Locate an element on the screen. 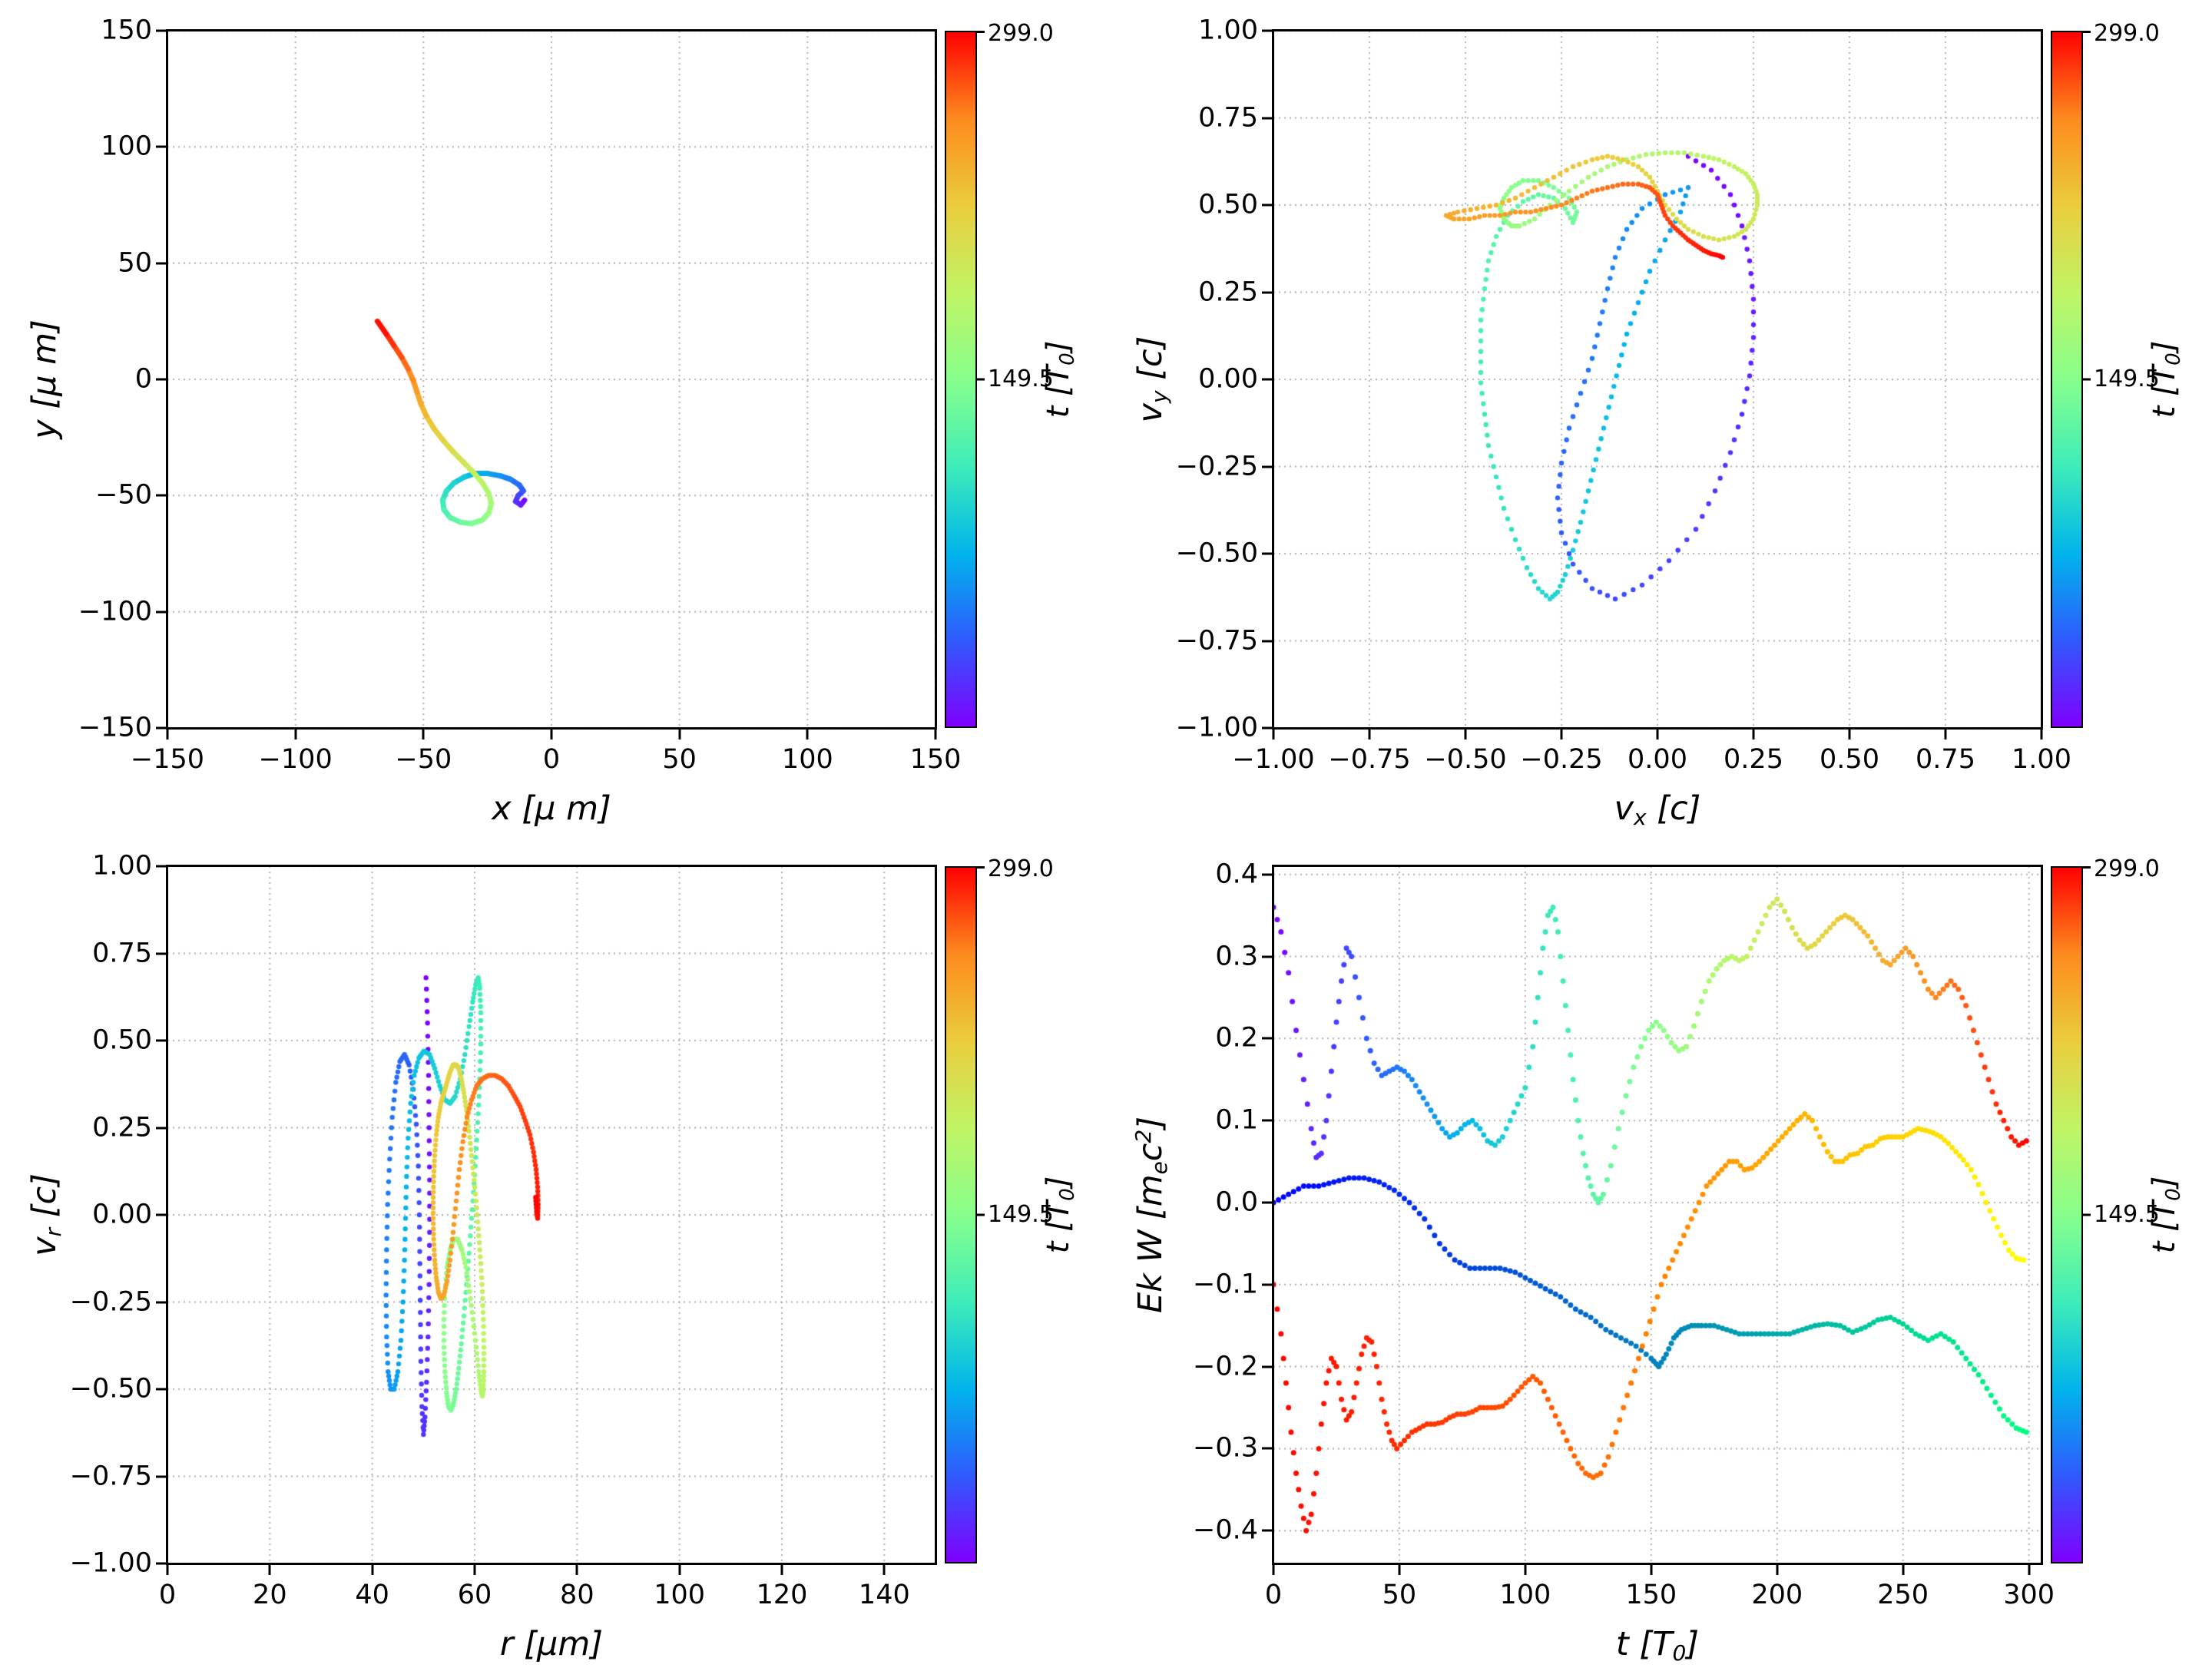 The height and width of the screenshot is (1671, 2212). y-tick-label: 1.00 is located at coordinates (122, 866).